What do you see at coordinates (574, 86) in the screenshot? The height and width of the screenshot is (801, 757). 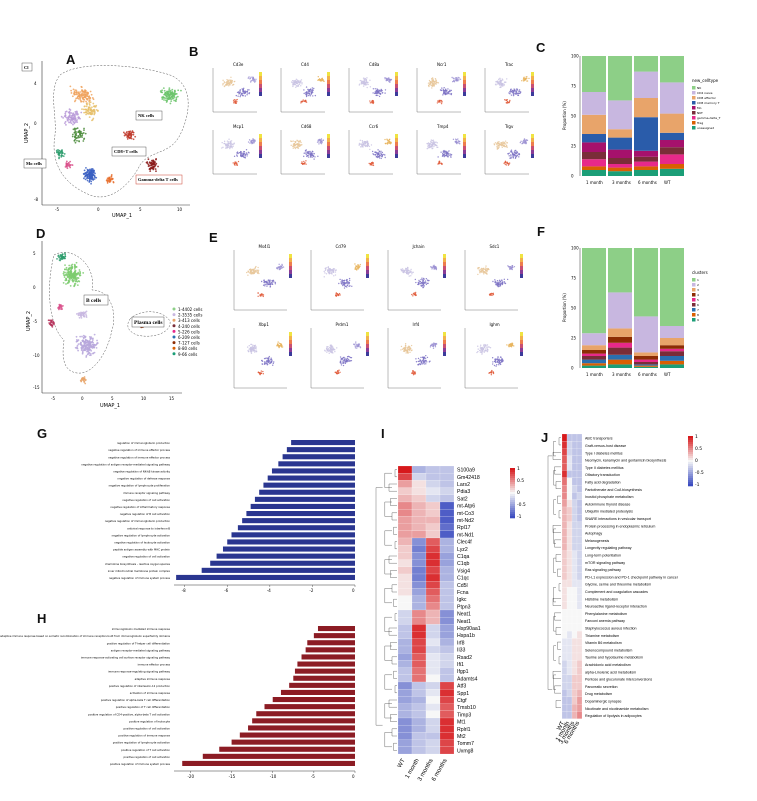 I see `c-ytick: 75` at bounding box center [574, 86].